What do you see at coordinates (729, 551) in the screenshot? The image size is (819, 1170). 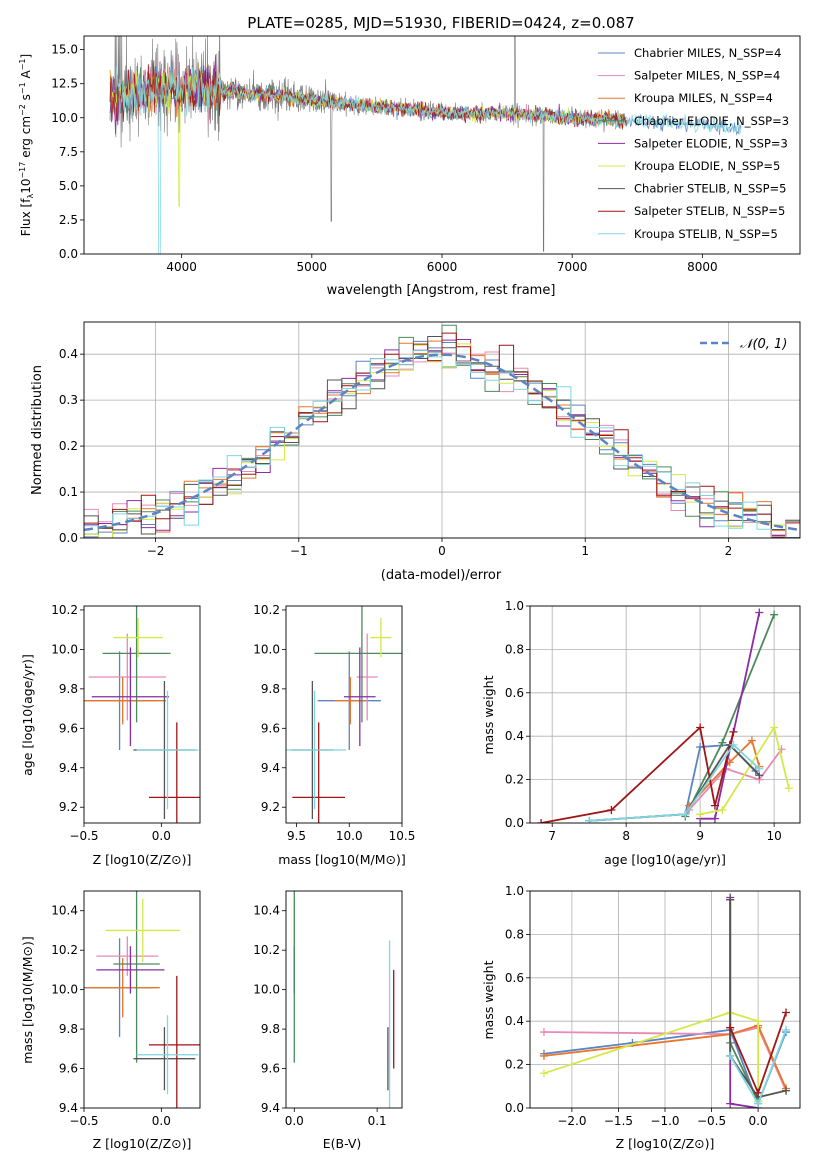 I see `x-tick-label: 2` at bounding box center [729, 551].